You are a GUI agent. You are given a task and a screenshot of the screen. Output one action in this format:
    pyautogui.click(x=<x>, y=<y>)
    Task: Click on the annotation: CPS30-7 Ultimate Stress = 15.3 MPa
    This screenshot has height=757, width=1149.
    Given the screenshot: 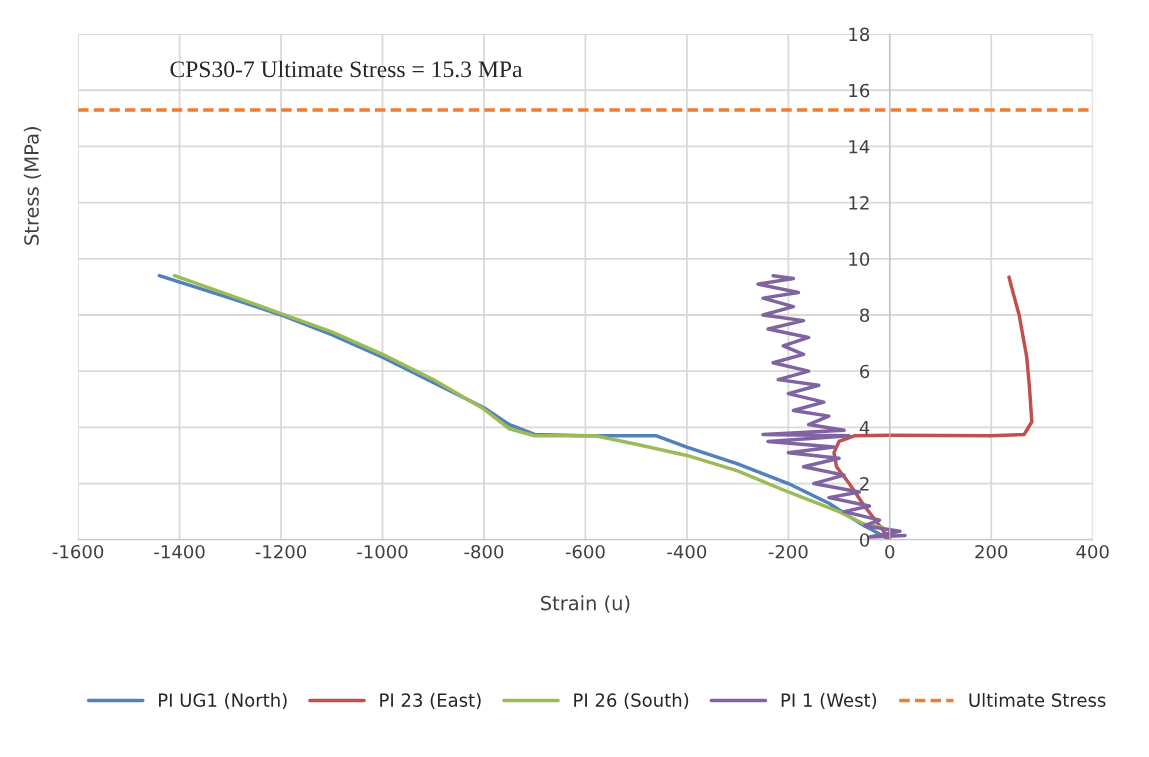 What is the action you would take?
    pyautogui.click(x=346, y=69)
    